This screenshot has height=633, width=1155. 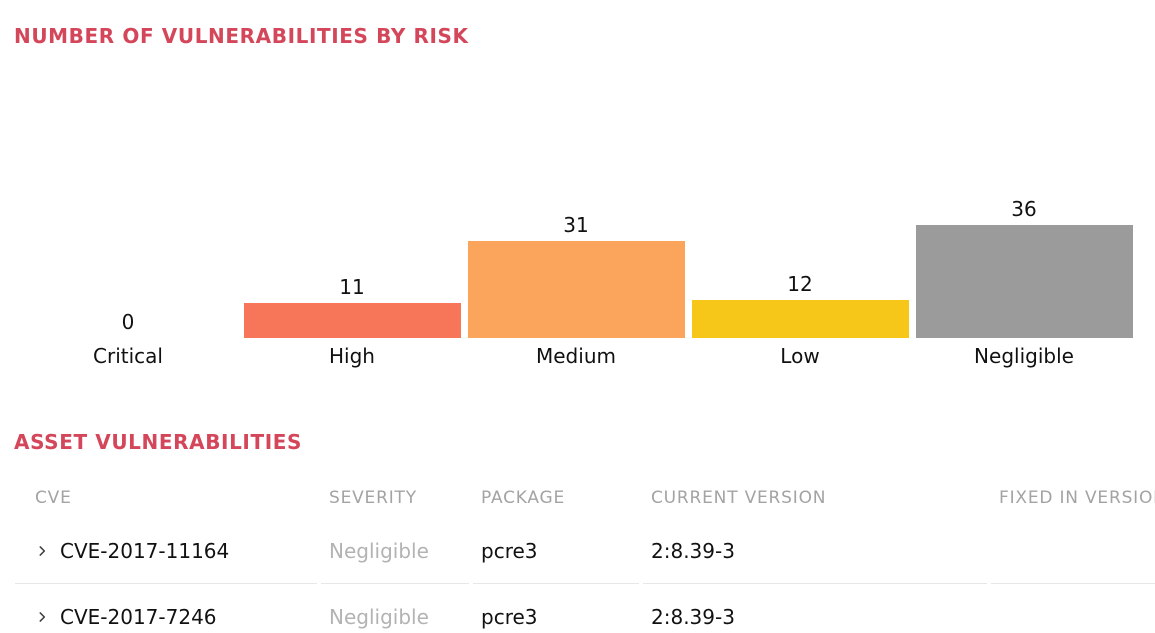 I want to click on chart-slot-negligible: 36 Negligible, so click(x=1024, y=210).